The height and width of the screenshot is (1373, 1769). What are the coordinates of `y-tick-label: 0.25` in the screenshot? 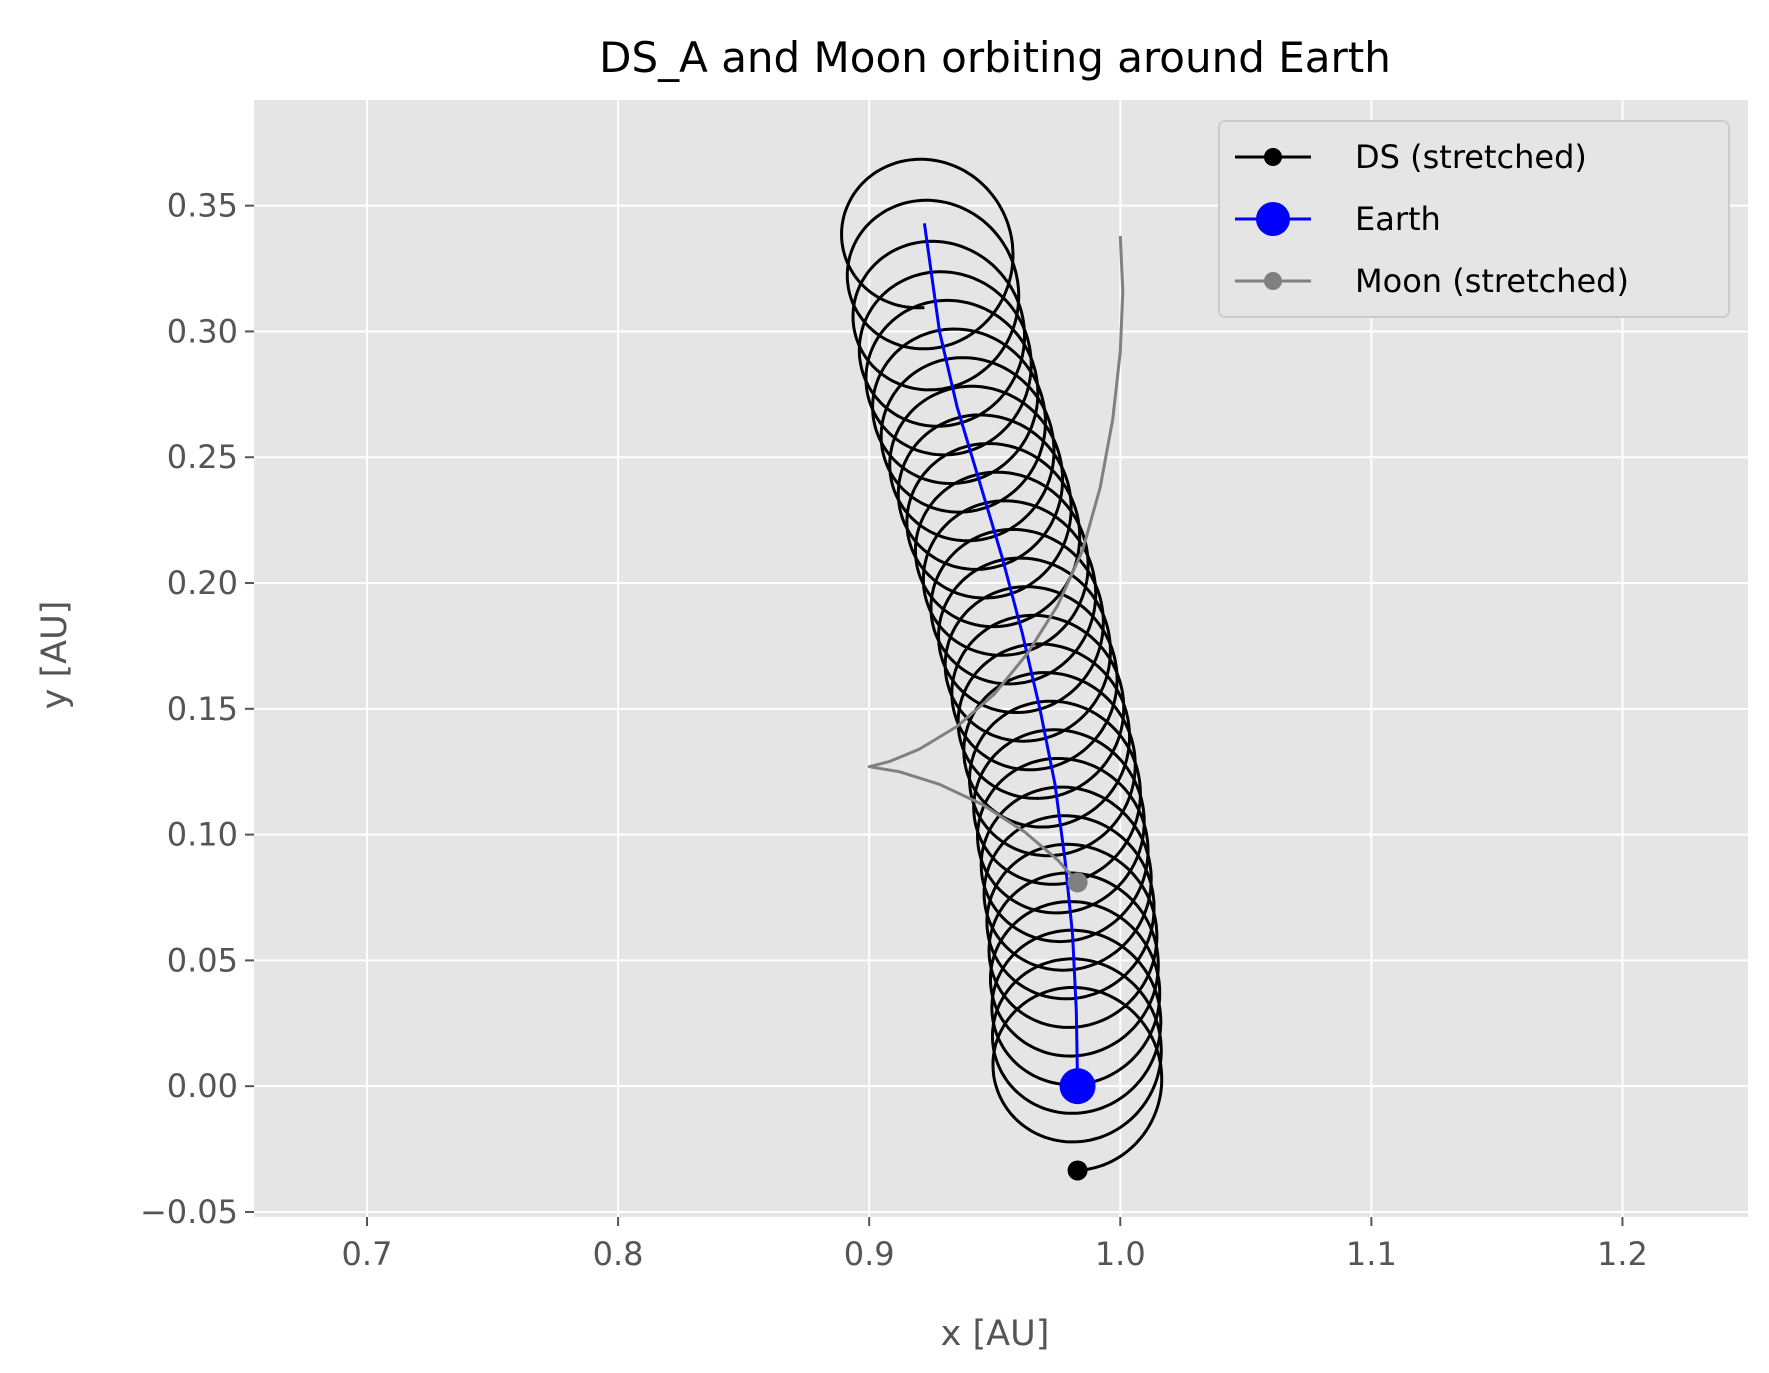 It's located at (202, 457).